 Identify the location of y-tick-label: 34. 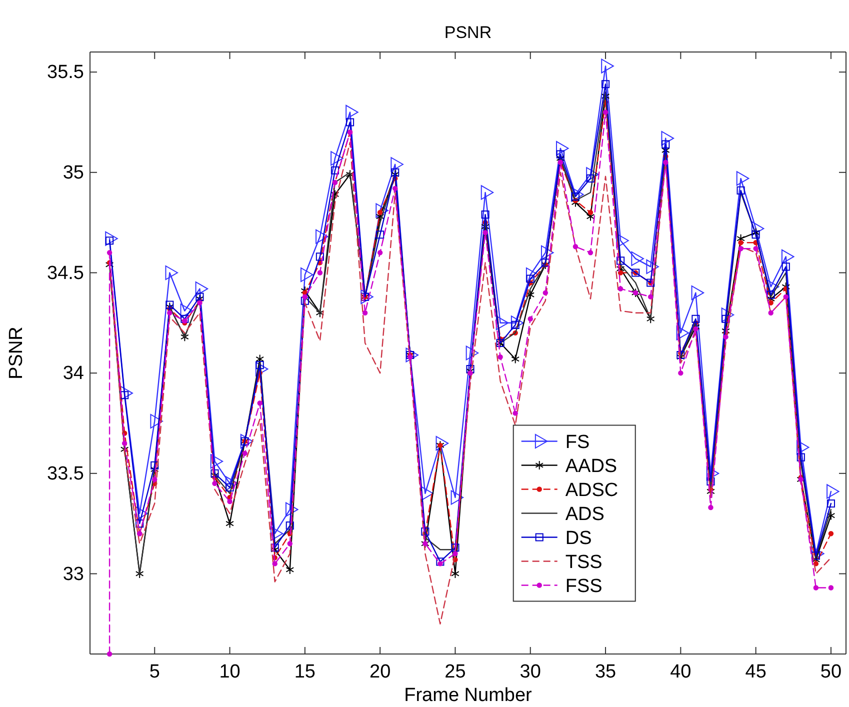
(73, 373).